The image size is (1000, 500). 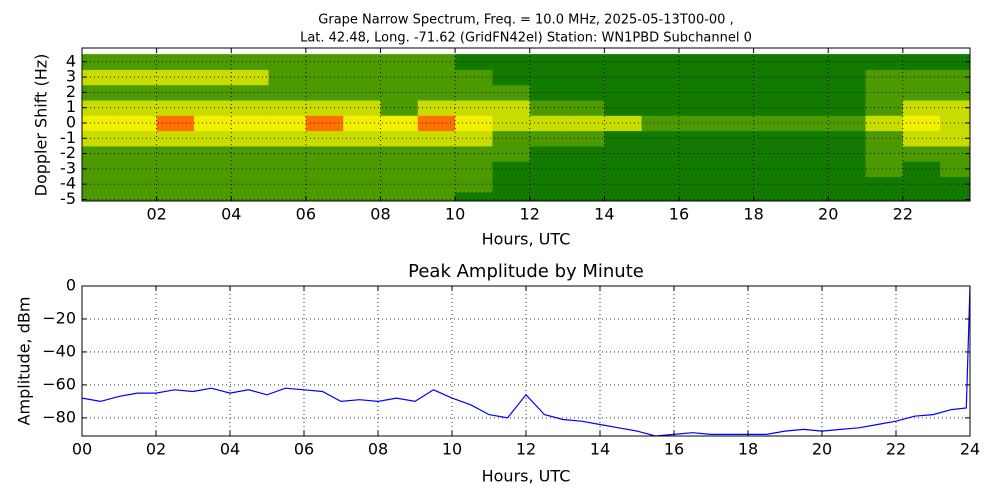 I want to click on x-tick-label: 02, so click(x=156, y=214).